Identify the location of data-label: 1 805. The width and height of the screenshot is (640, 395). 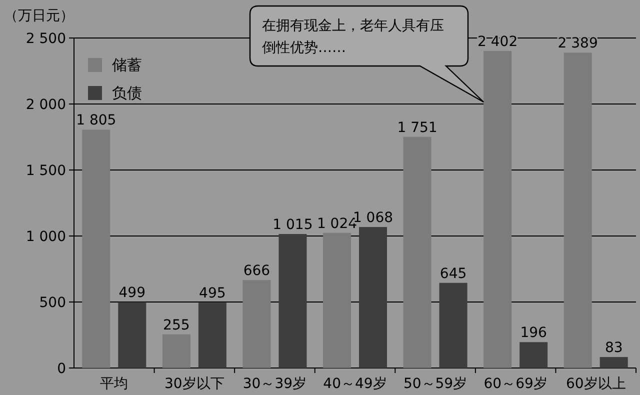
(96, 120).